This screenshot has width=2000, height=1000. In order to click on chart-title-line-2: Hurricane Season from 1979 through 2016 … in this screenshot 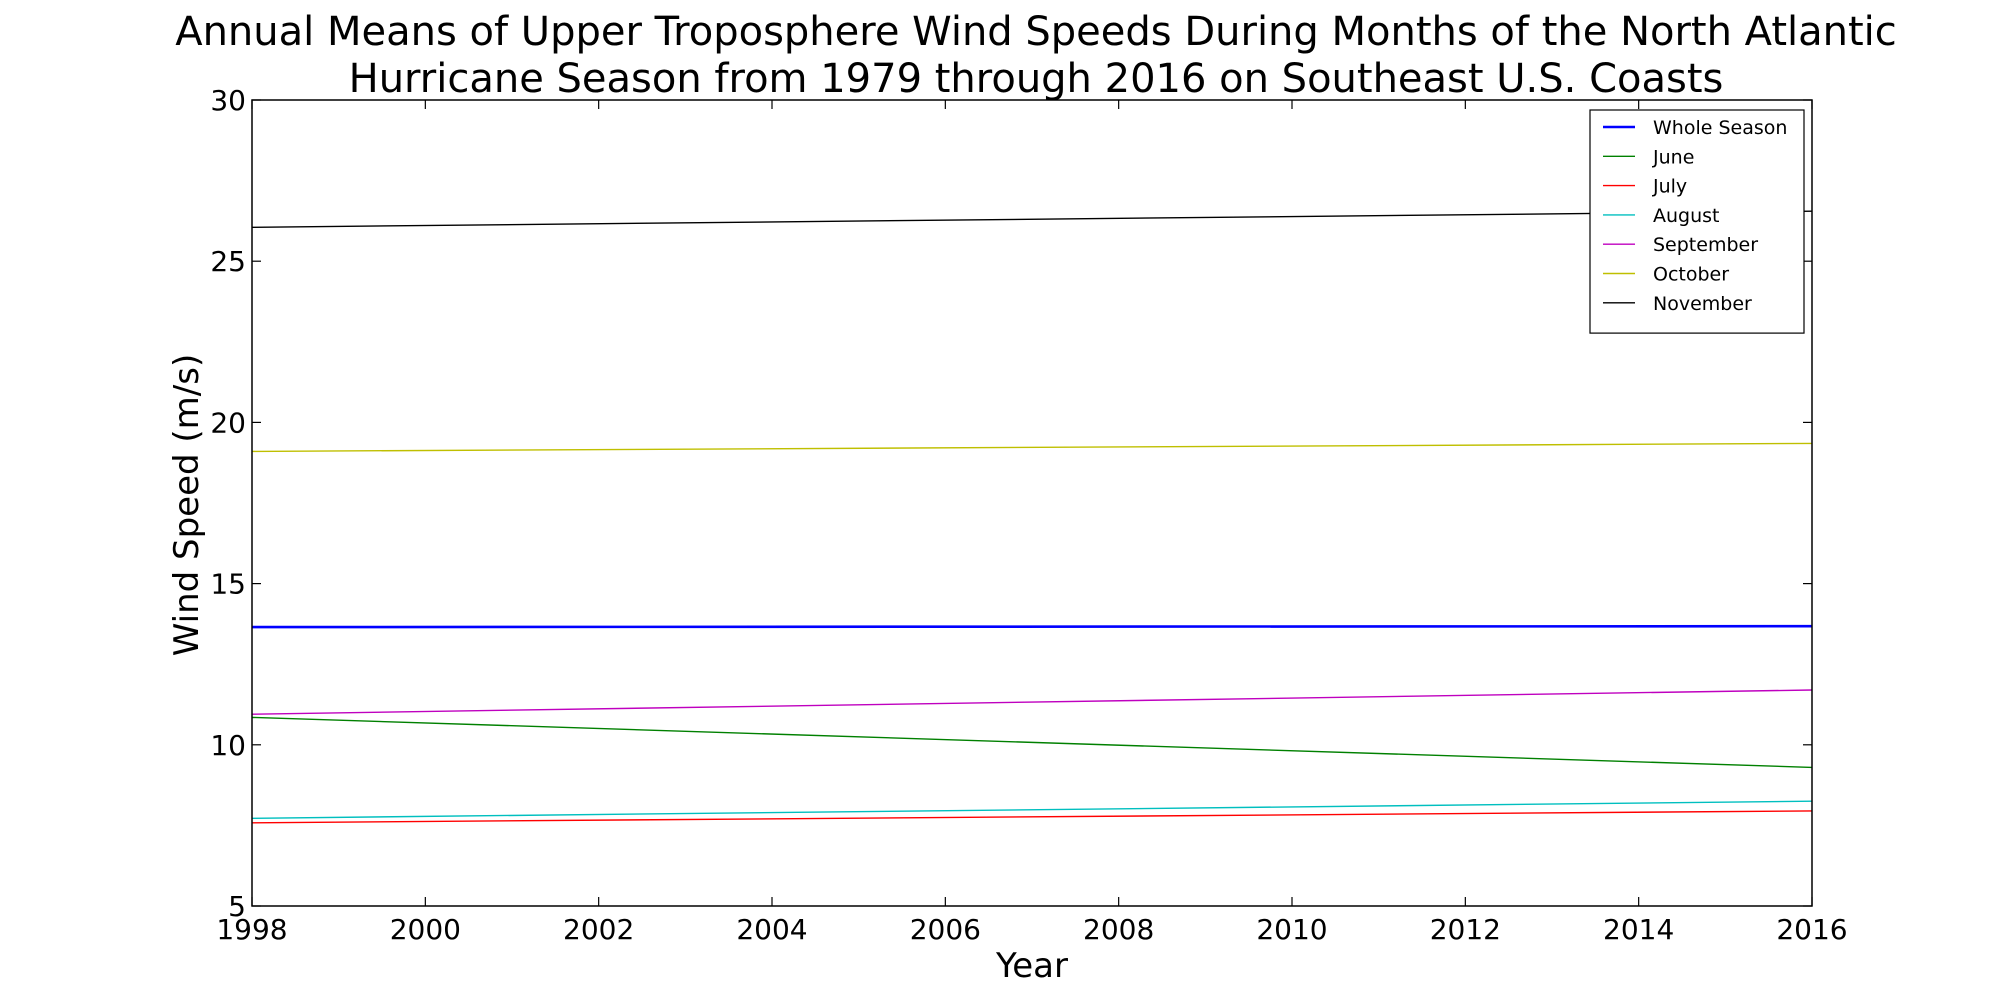, I will do `click(1036, 79)`.